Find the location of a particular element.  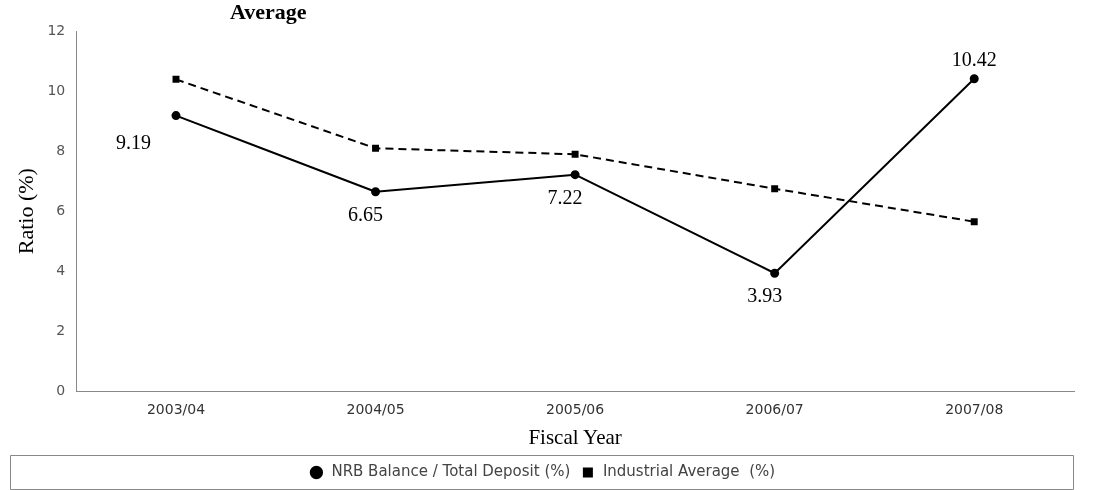

y-tick-label: 12 is located at coordinates (56, 30).